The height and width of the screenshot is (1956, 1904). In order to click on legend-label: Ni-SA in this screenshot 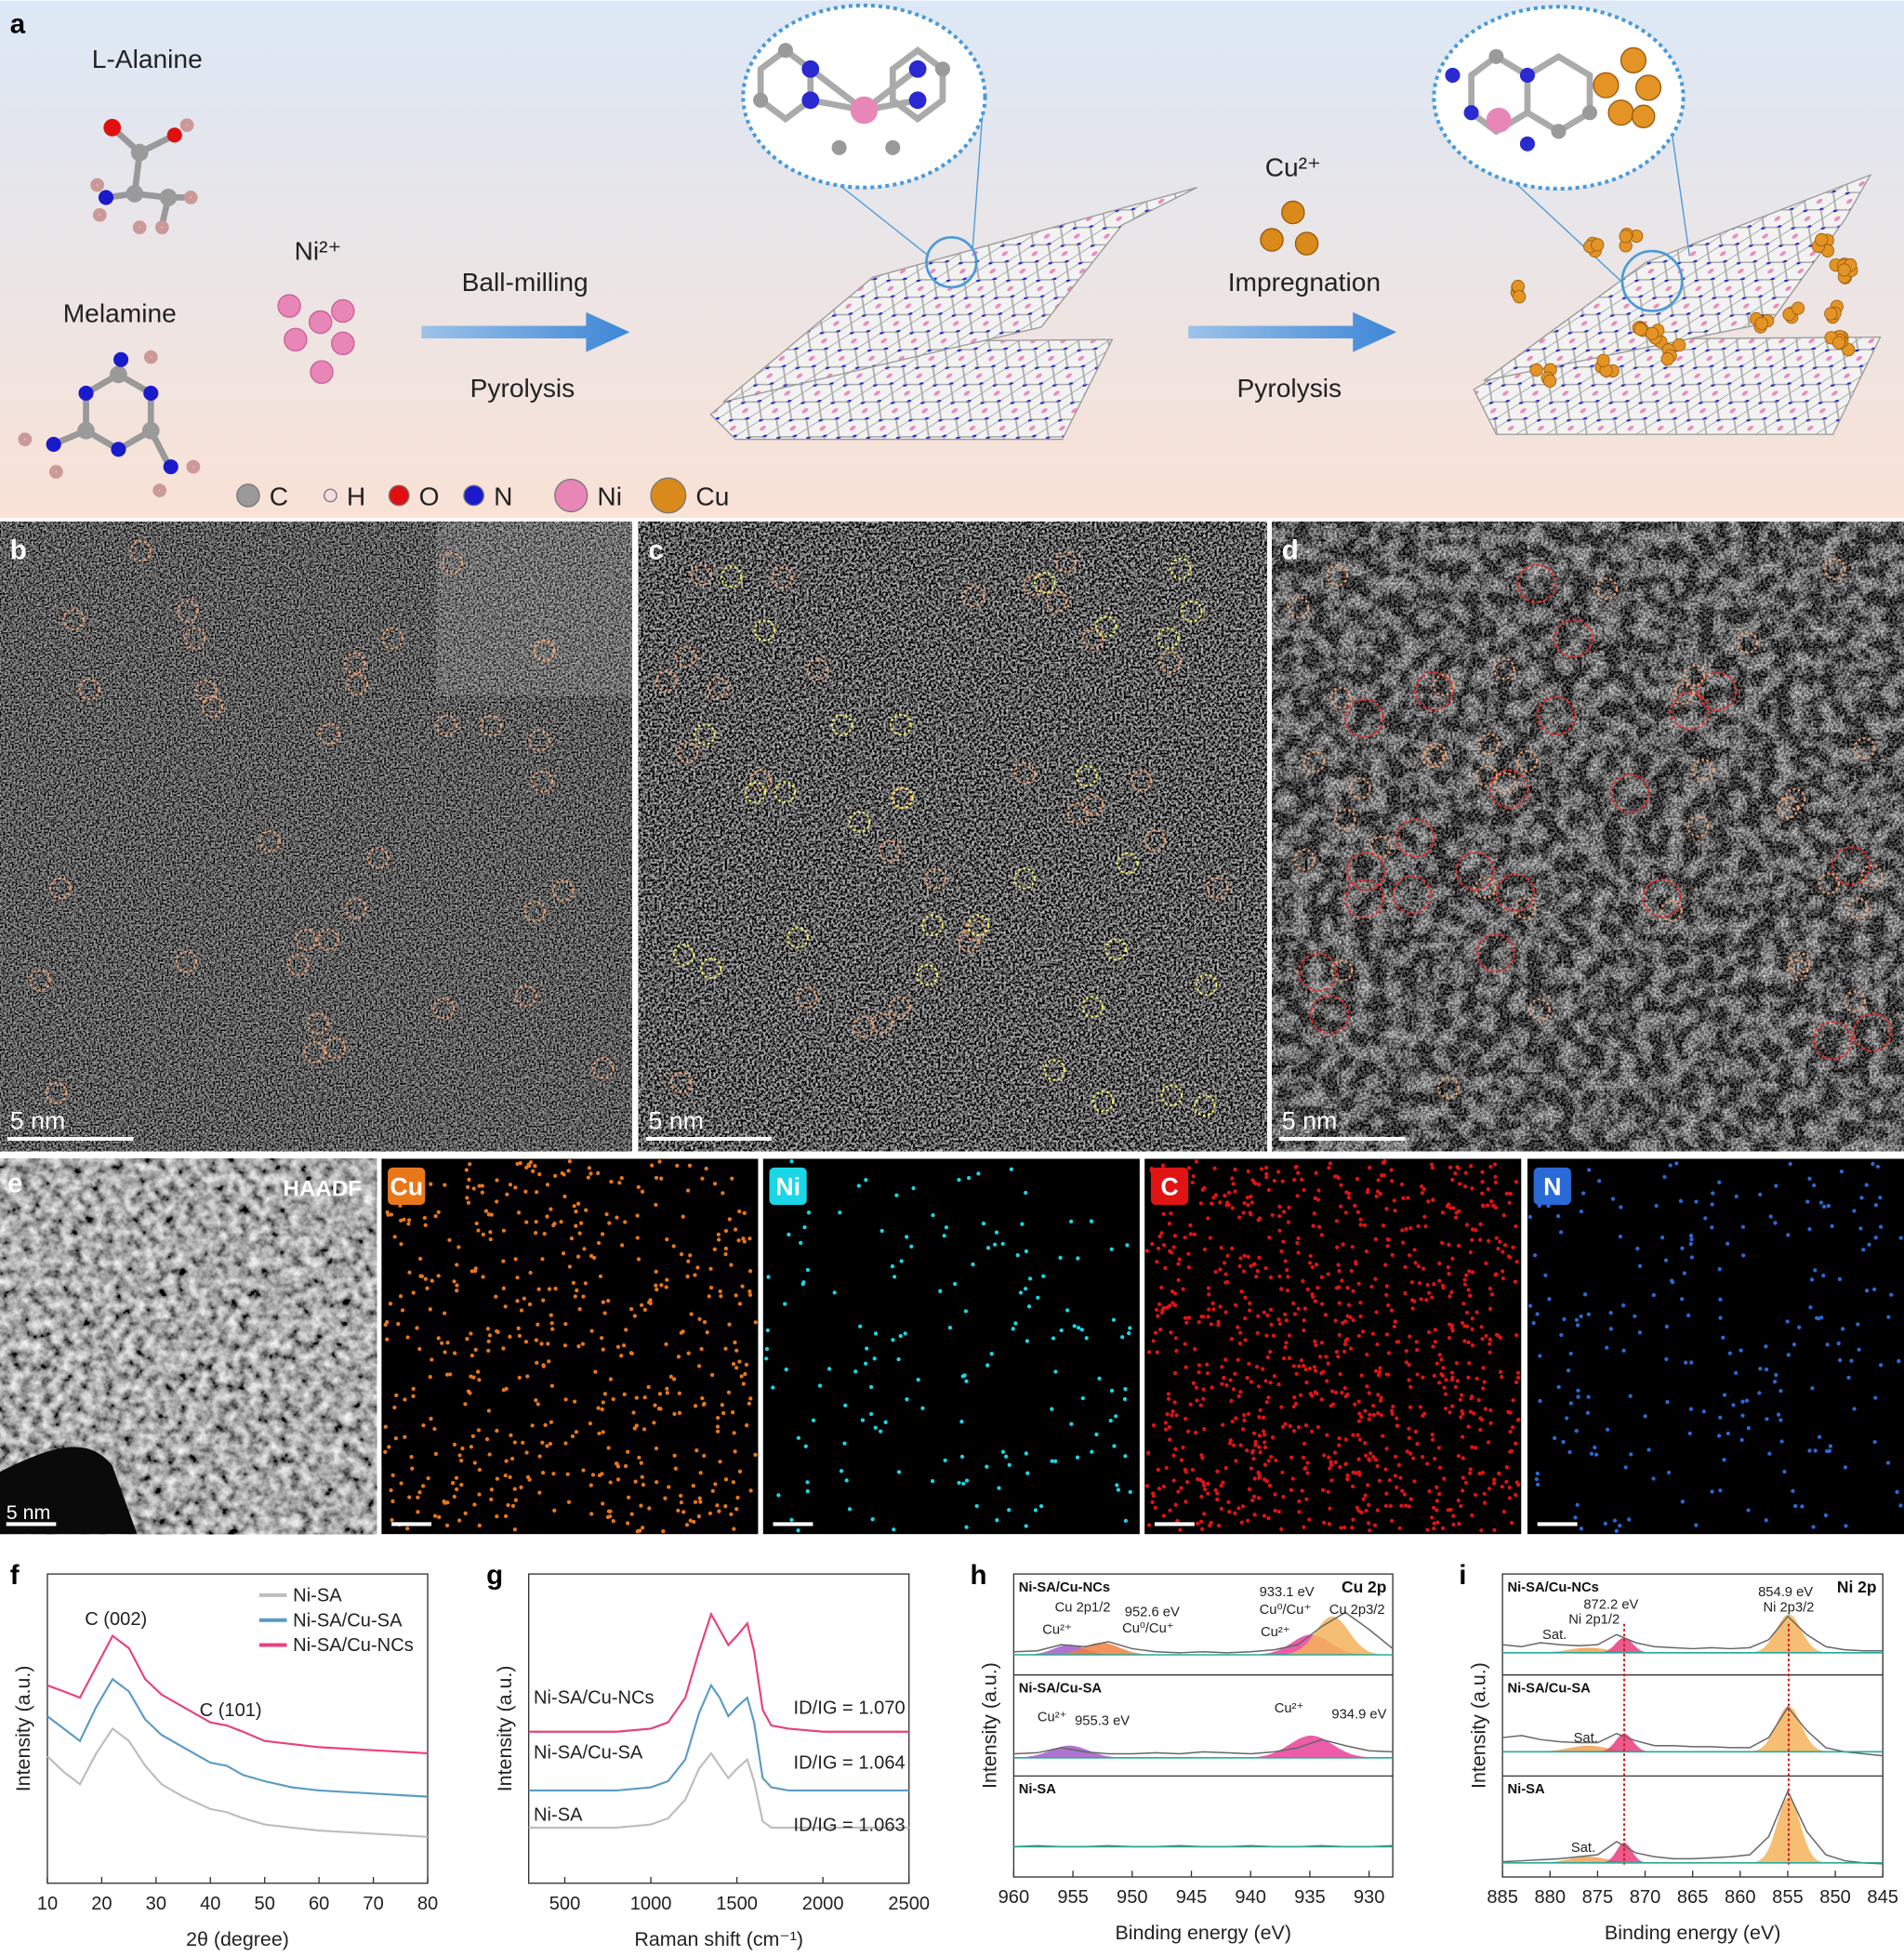, I will do `click(317, 1596)`.